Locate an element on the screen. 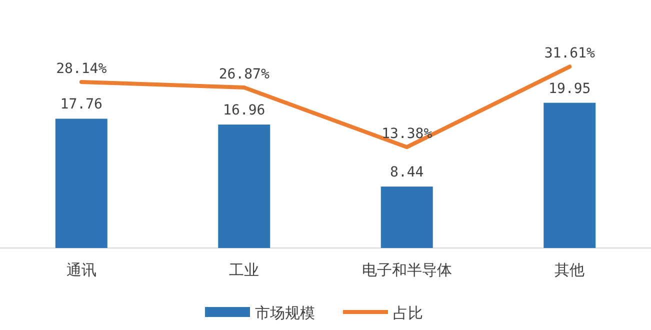 The image size is (651, 330). legend-label: 市场规模 is located at coordinates (285, 313).